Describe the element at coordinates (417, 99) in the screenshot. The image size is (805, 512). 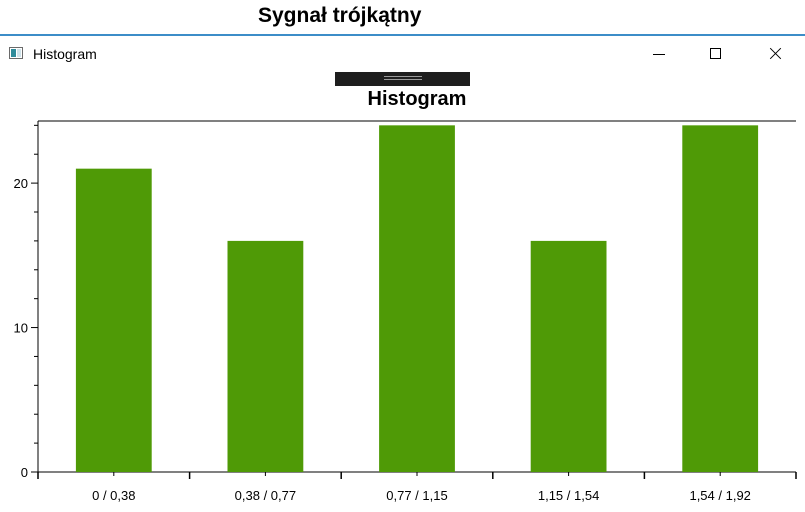
I see `chart-title: Histogram` at that location.